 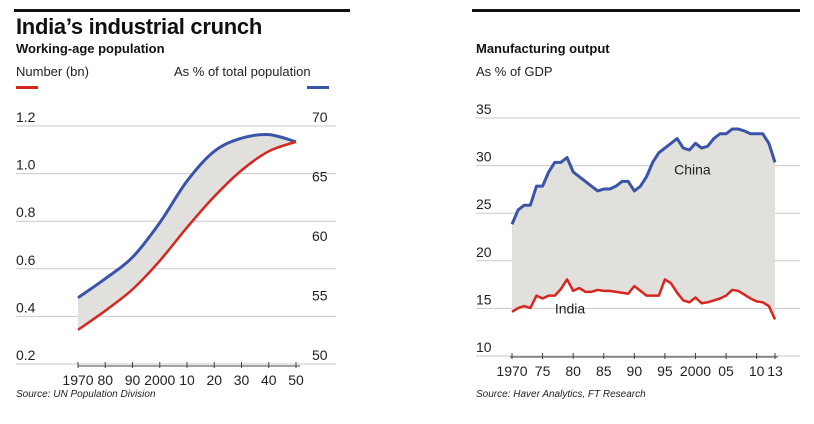 I want to click on y-tick-label: 15, so click(x=484, y=299).